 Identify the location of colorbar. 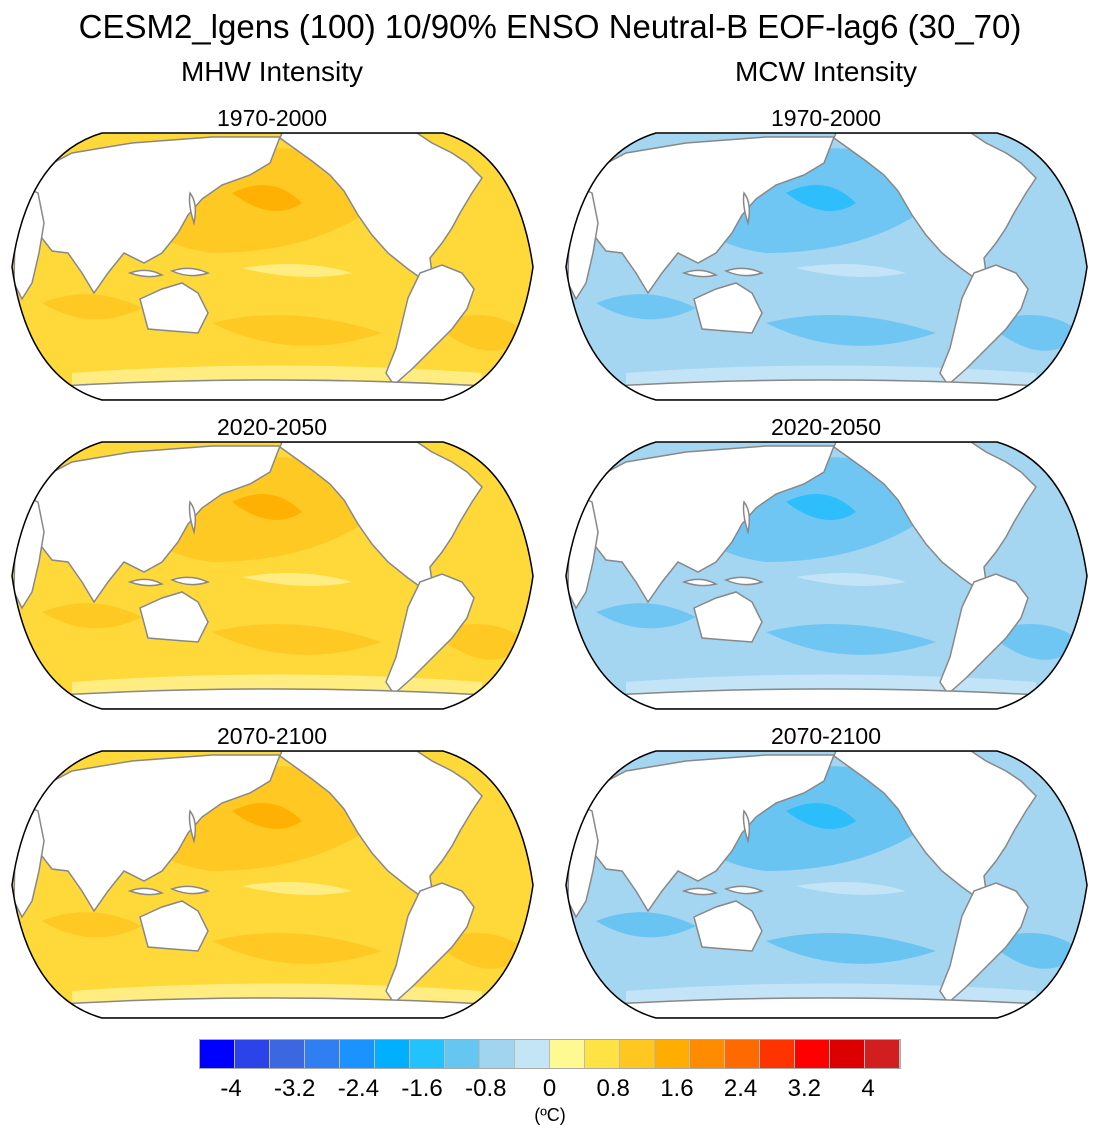
(550, 1054).